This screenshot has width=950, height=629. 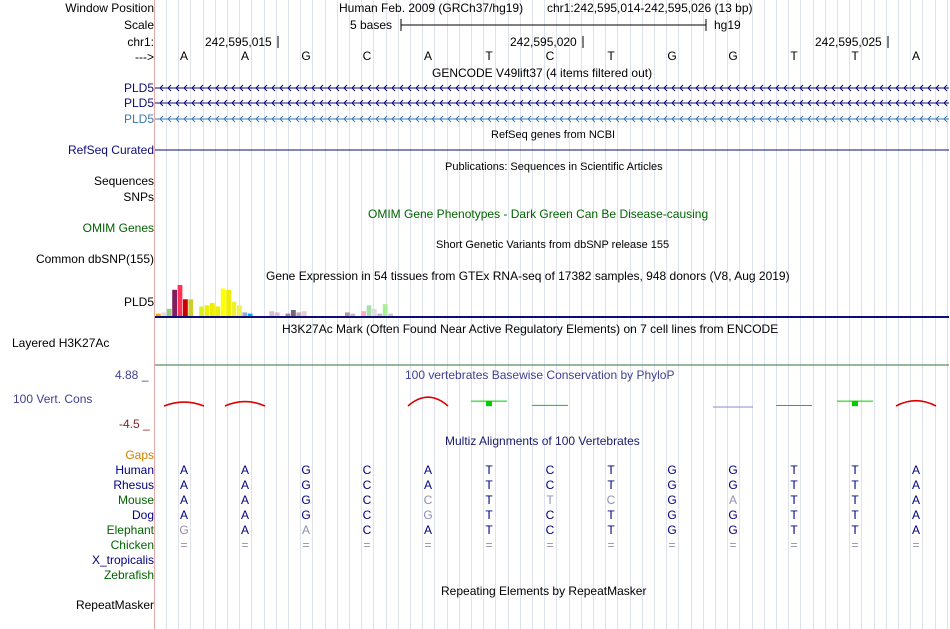 I want to click on label-divider, so click(x=154, y=314).